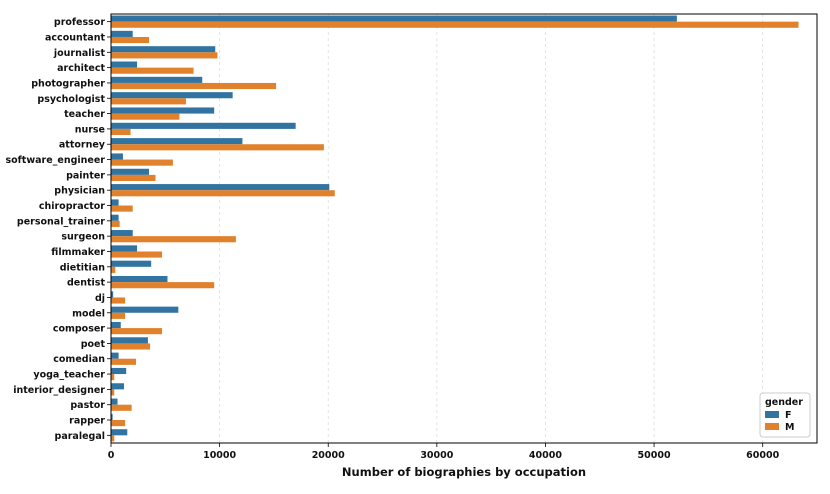 The height and width of the screenshot is (494, 830). Describe the element at coordinates (118, 386) in the screenshot. I see `bar-interior_designer-F` at that location.